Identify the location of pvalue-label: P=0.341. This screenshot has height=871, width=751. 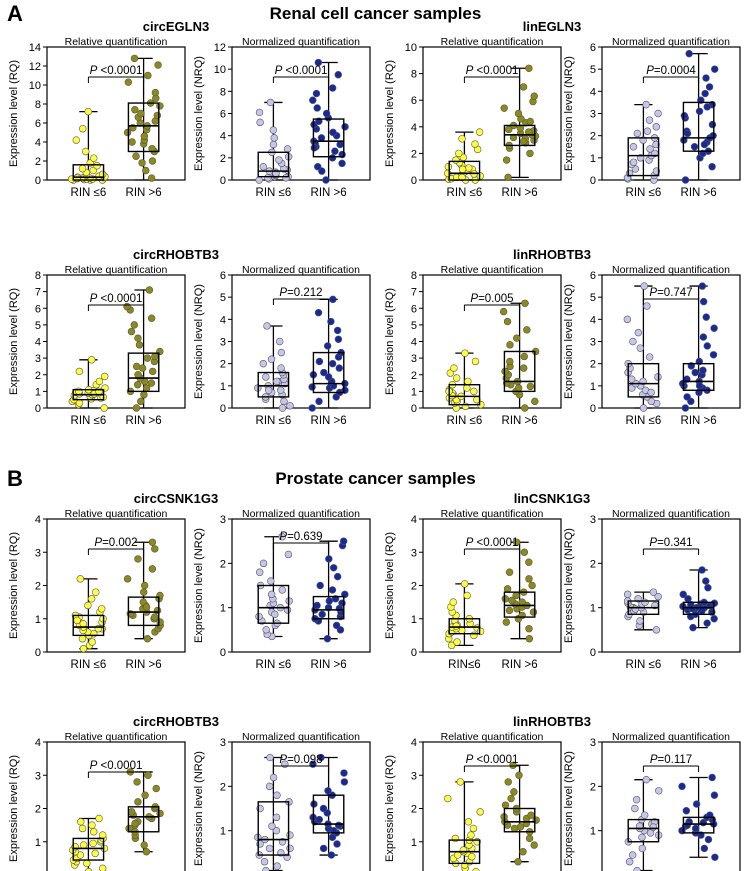
(670, 543).